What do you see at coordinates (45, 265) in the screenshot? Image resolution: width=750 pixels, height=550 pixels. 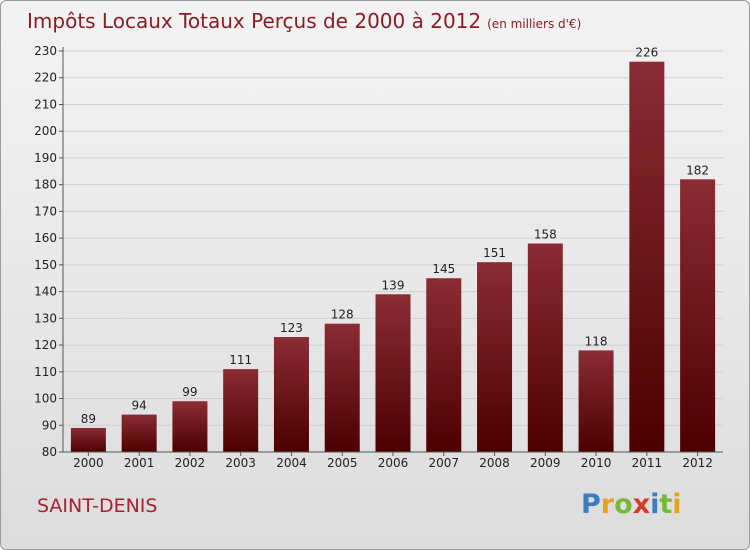 I see `y-tick-label: 150` at bounding box center [45, 265].